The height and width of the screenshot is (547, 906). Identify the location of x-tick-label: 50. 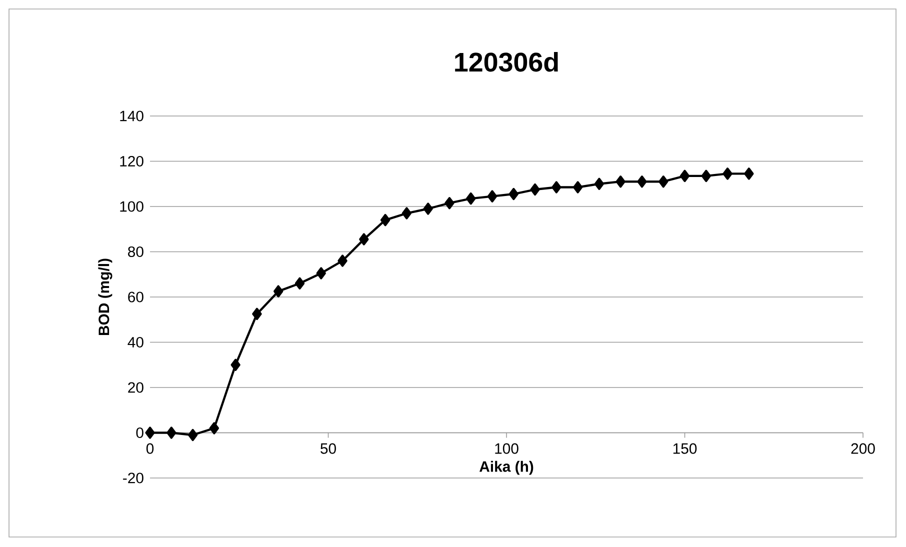
(328, 448).